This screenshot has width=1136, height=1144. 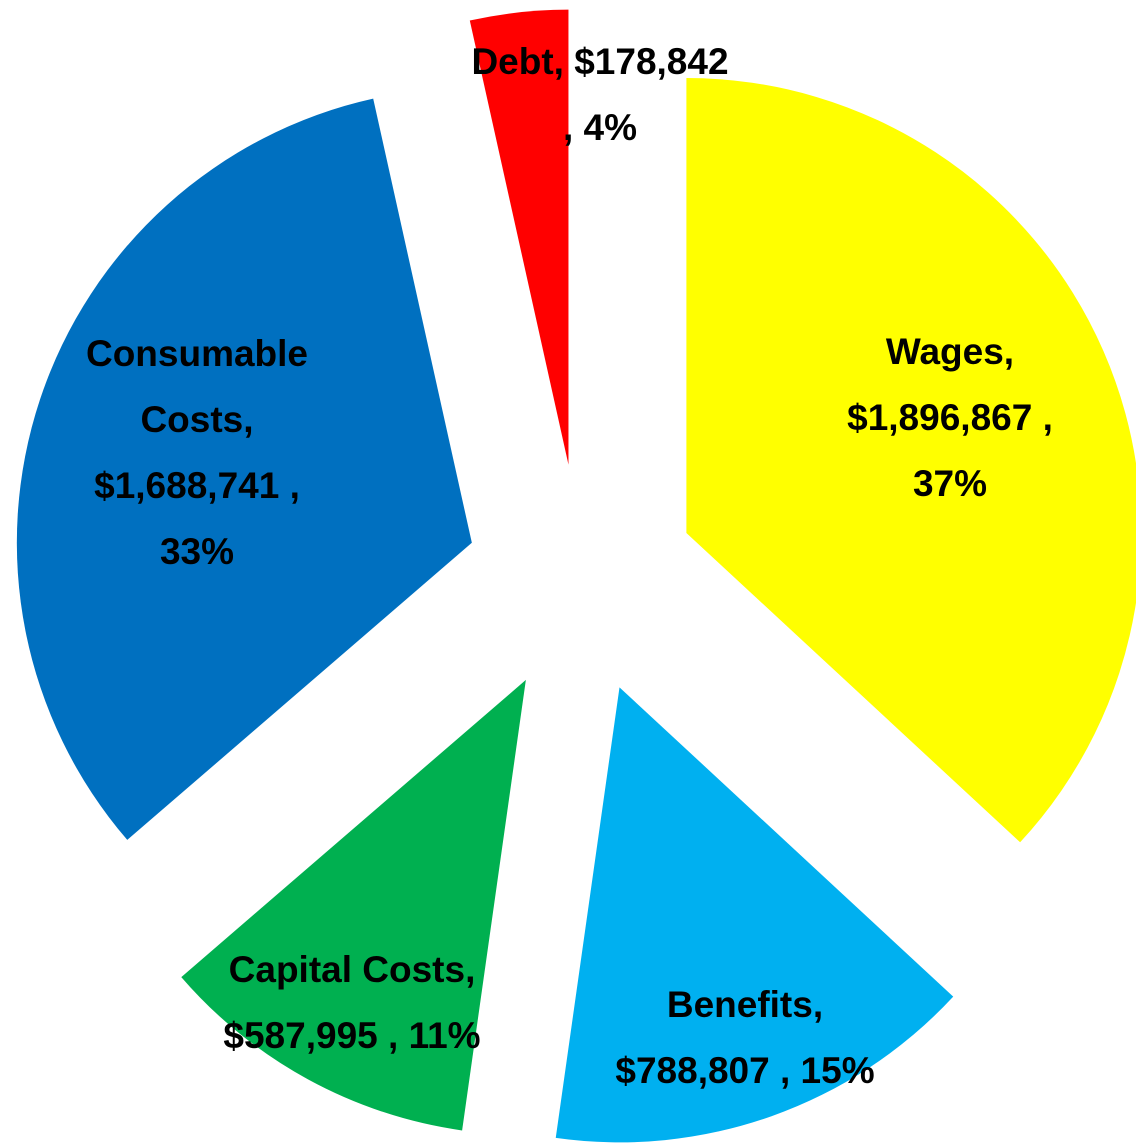 What do you see at coordinates (197, 551) in the screenshot?
I see `data-label: 33%` at bounding box center [197, 551].